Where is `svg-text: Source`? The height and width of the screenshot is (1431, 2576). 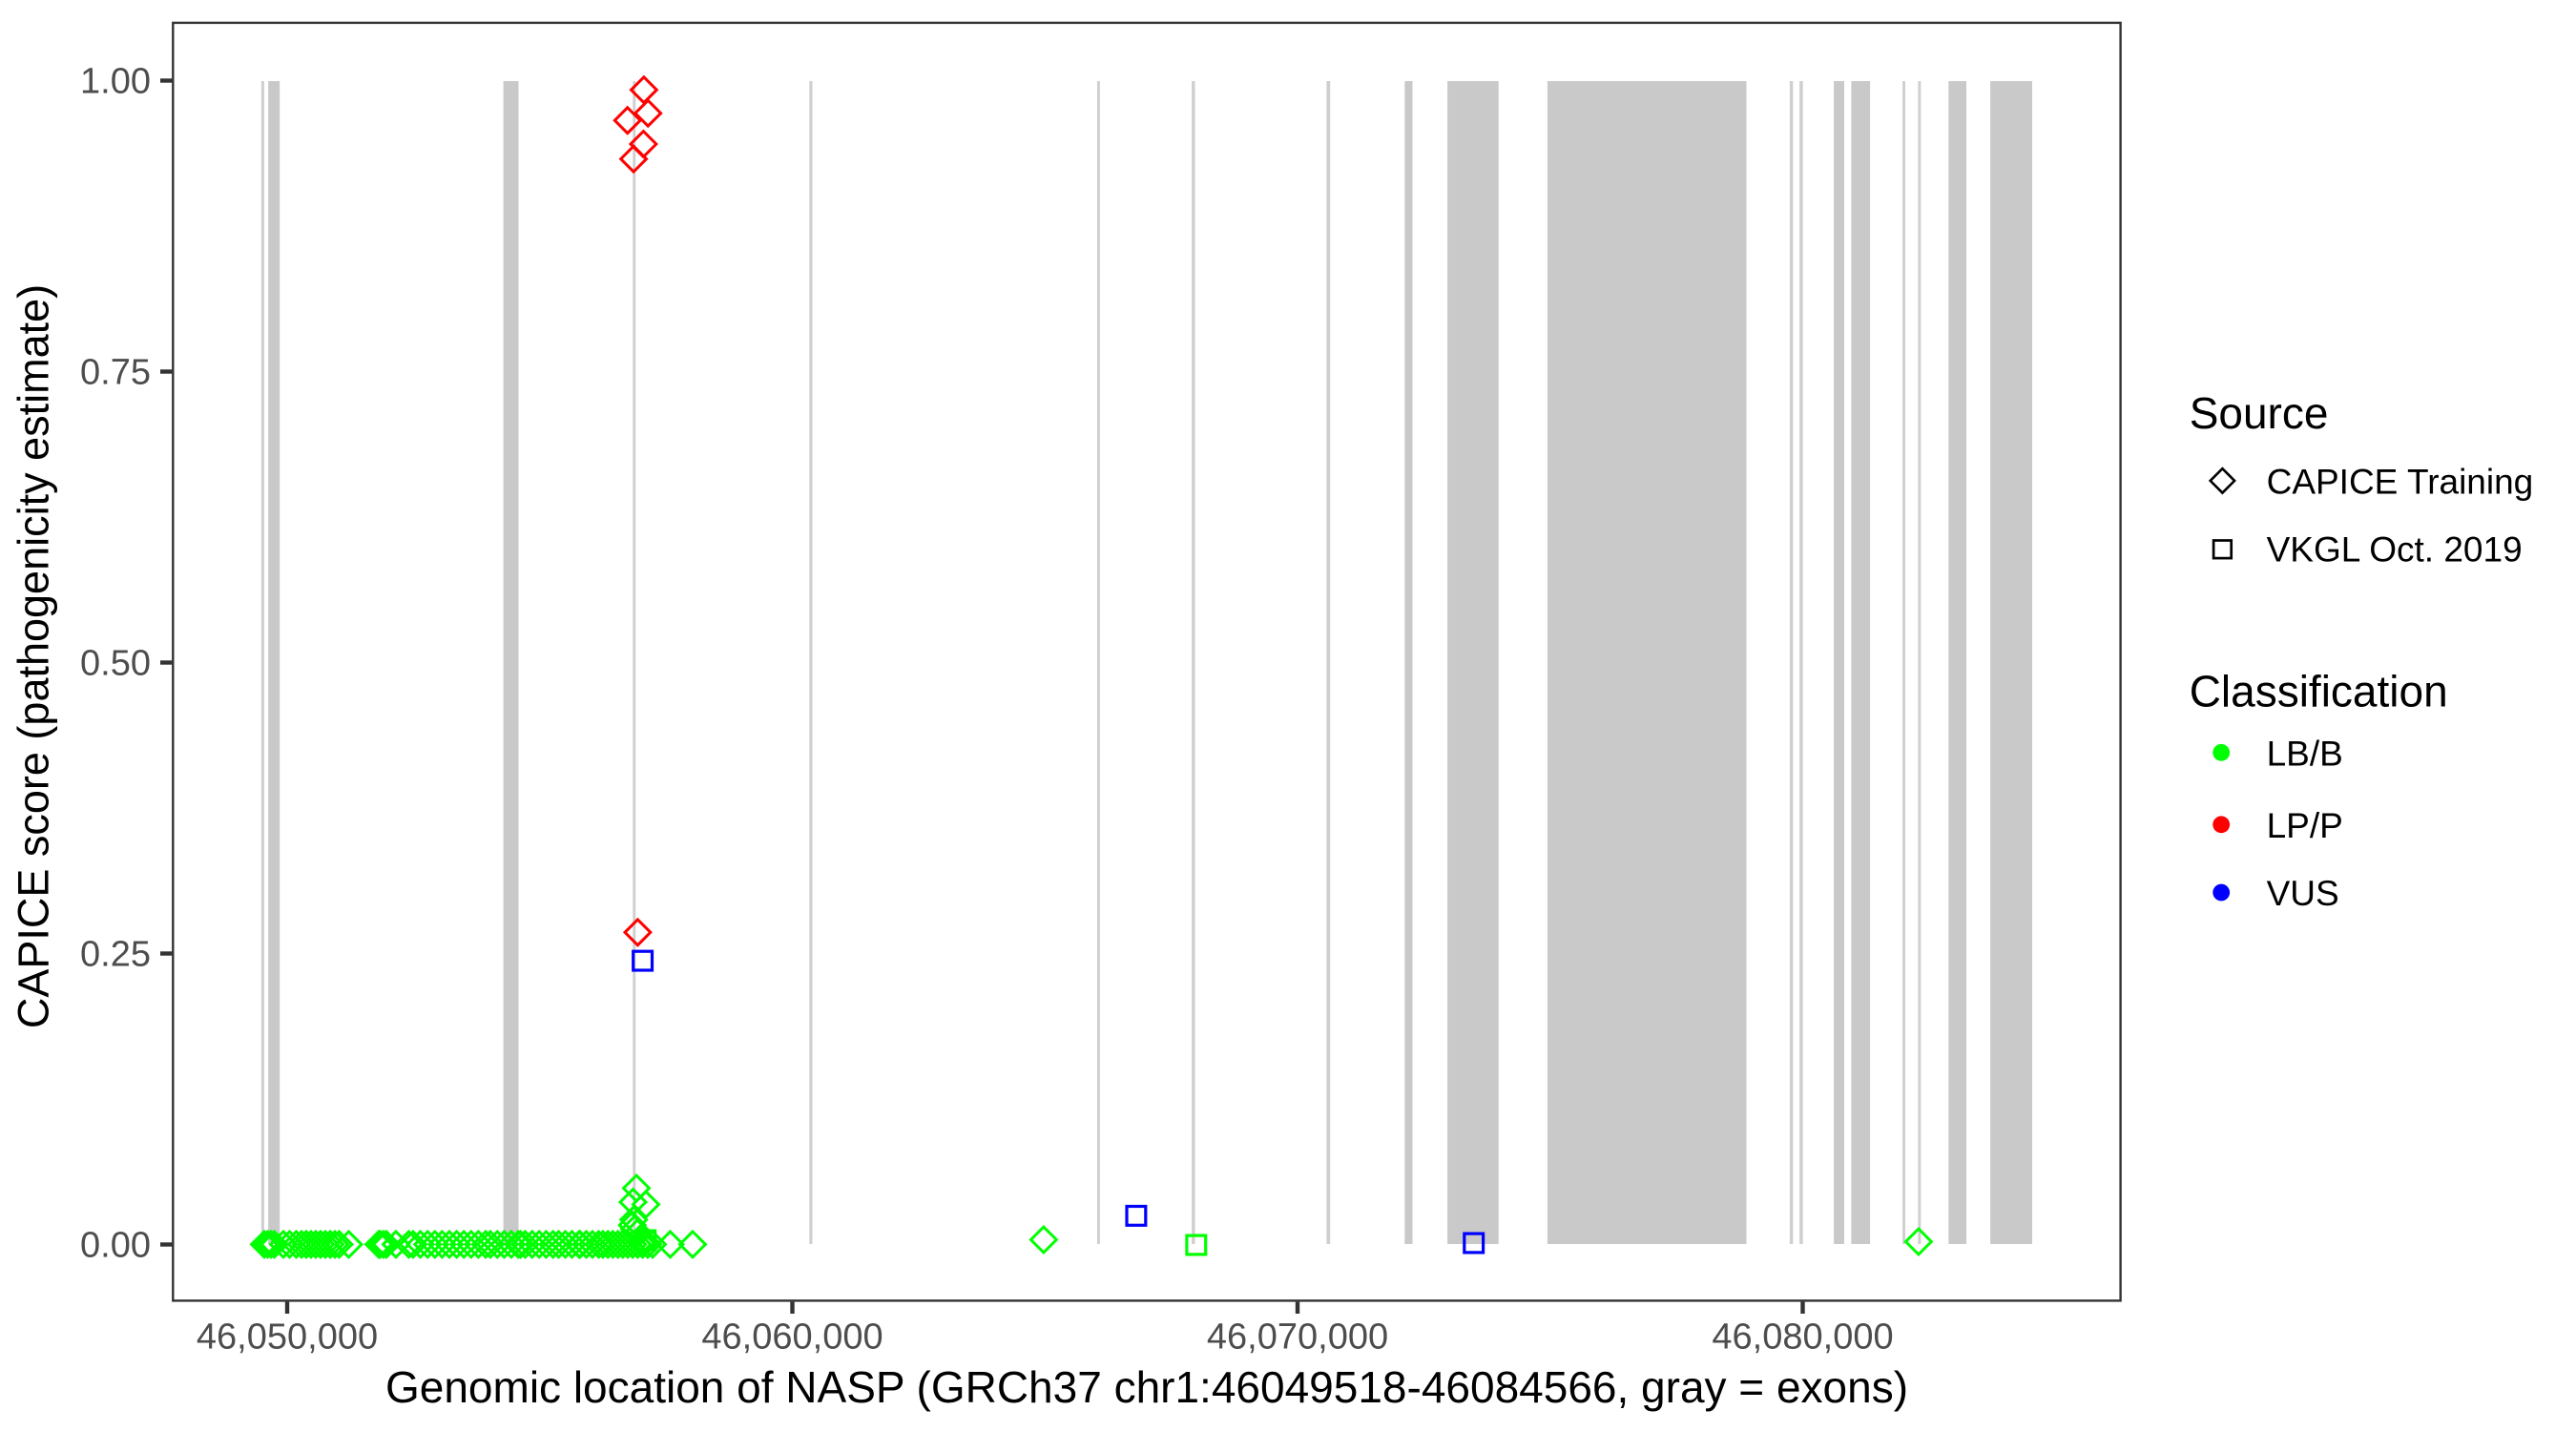 svg-text: Source is located at coordinates (2259, 413).